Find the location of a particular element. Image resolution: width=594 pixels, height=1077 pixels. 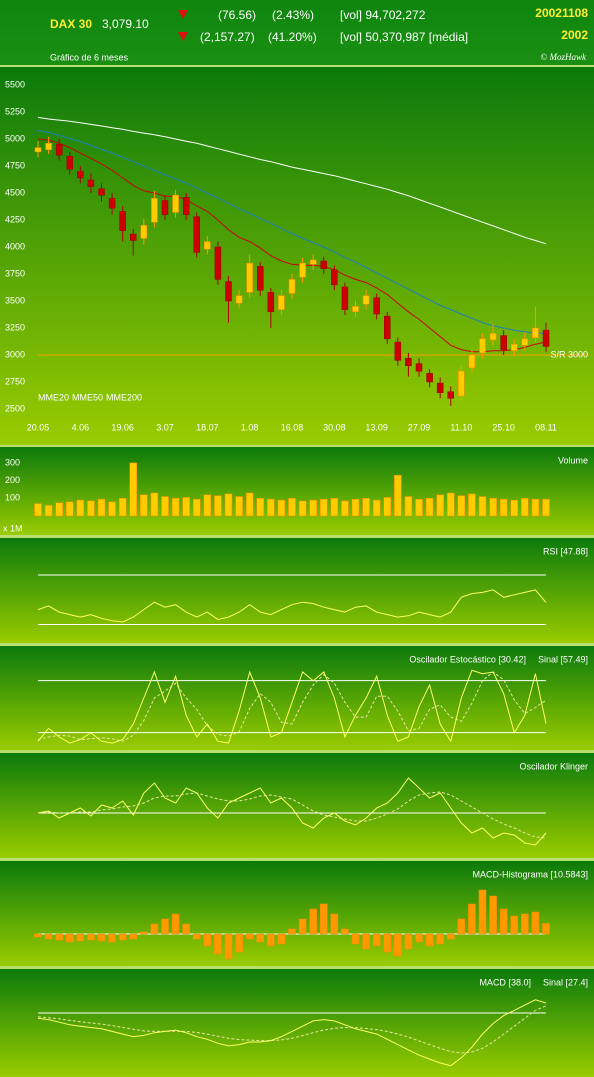

panel-title: MACD-Histograma [10.5843] is located at coordinates (530, 874).